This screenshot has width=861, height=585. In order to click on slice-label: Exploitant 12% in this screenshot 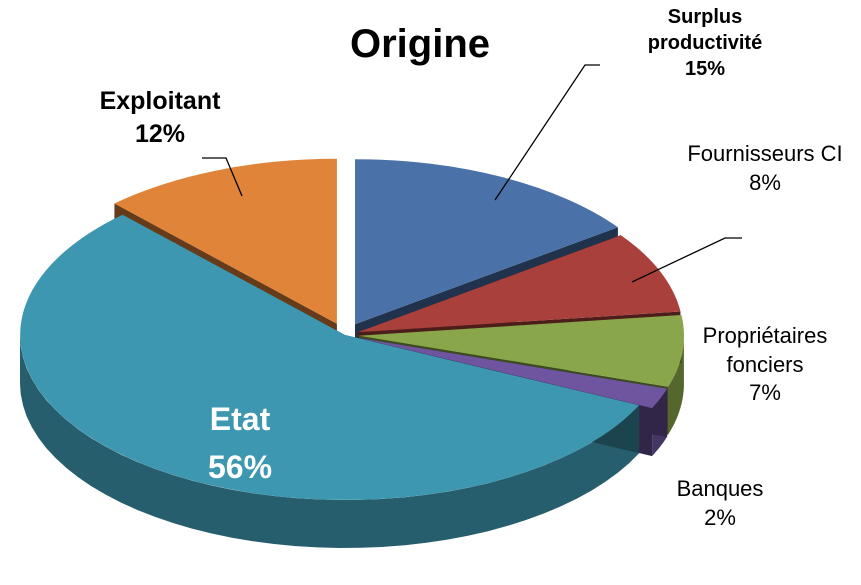, I will do `click(160, 117)`.